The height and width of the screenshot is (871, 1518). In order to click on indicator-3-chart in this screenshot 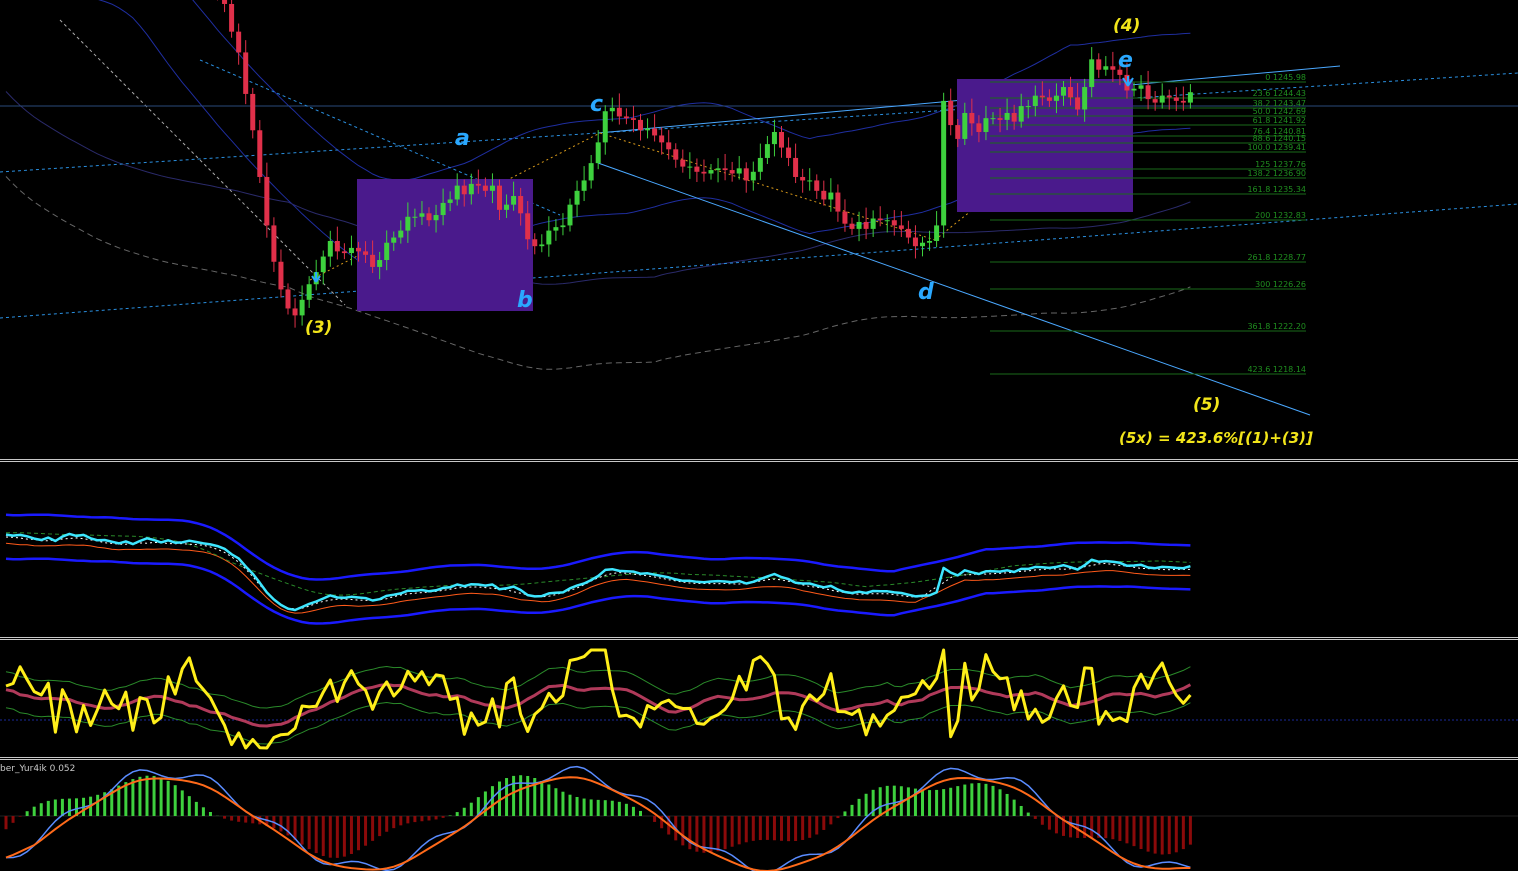, I will do `click(759, 818)`.